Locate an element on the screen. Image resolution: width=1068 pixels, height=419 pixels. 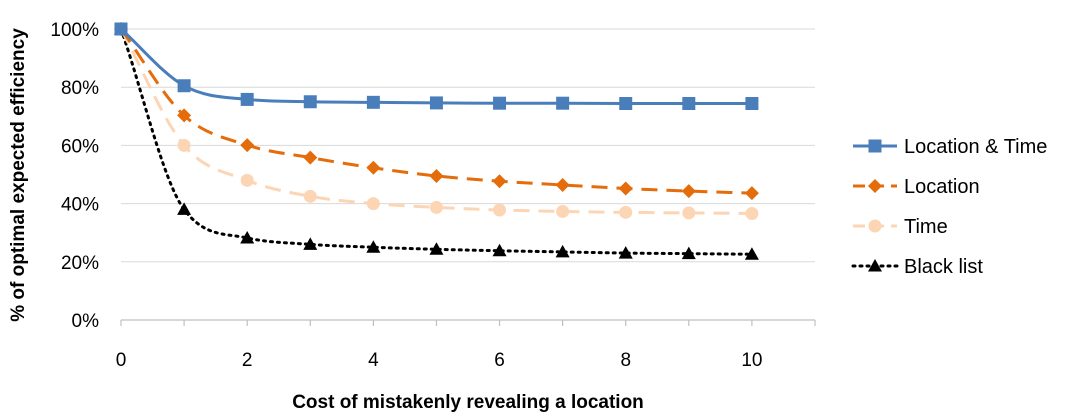
y-tick-label: 20% is located at coordinates (80, 263).